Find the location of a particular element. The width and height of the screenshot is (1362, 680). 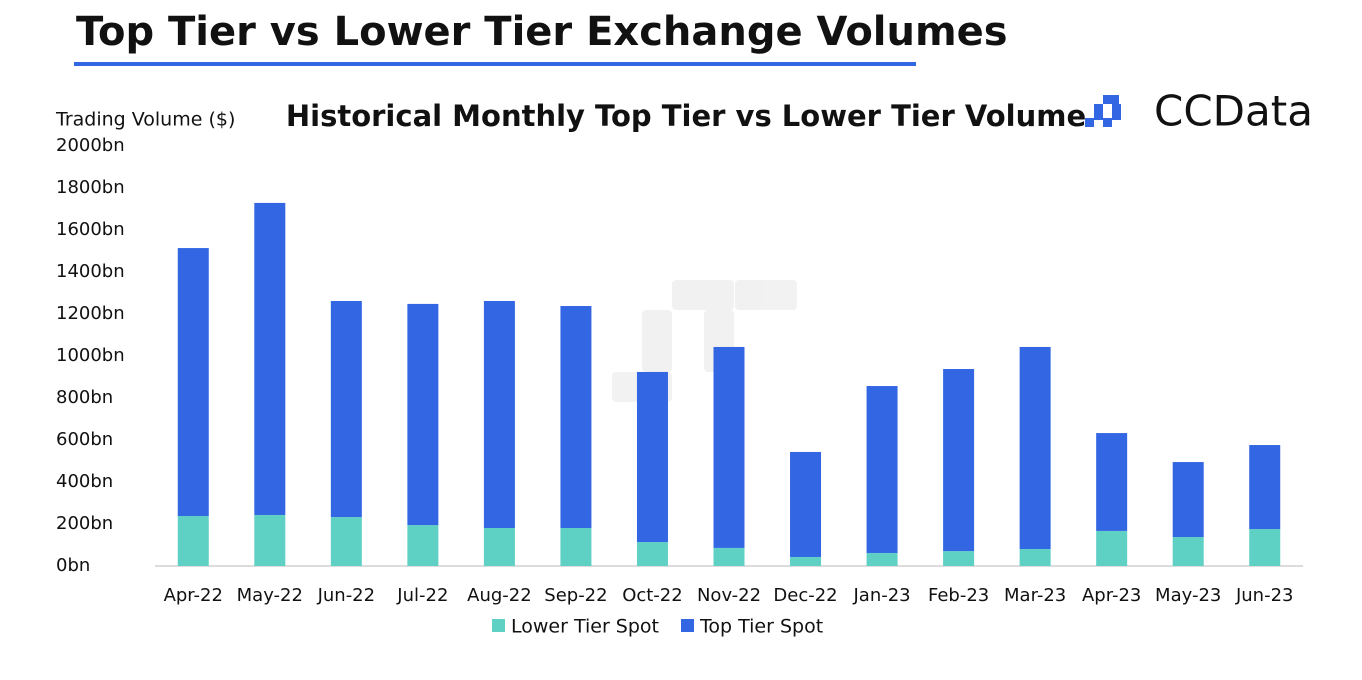

title-underline is located at coordinates (495, 64).